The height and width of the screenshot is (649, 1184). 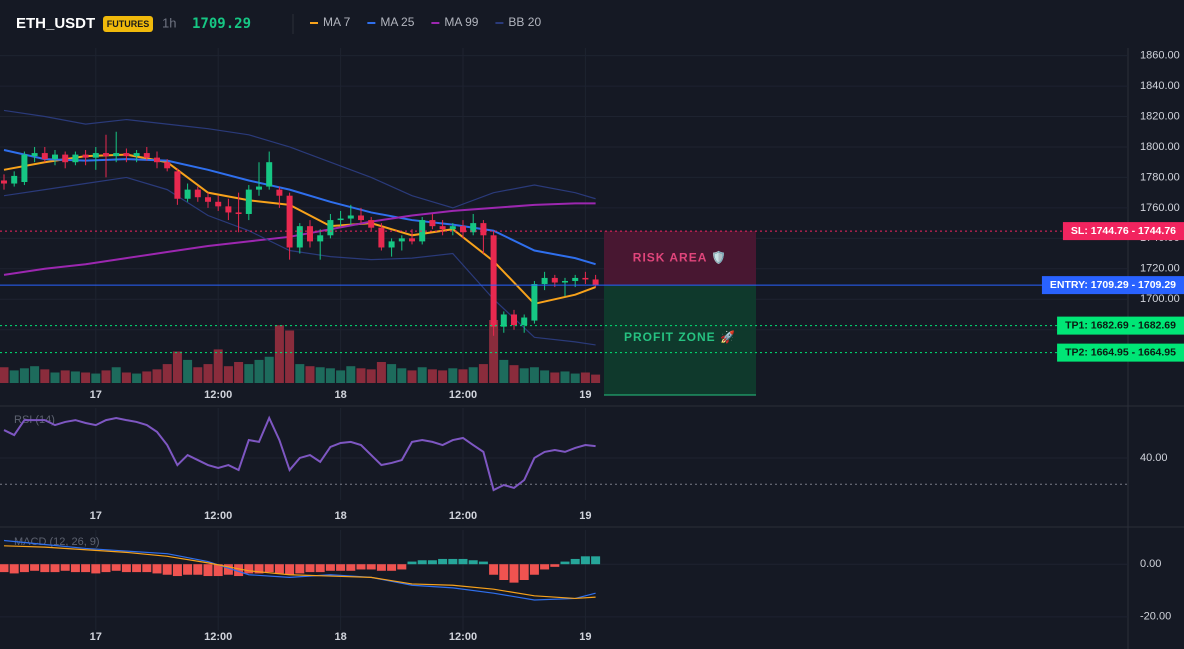 I want to click on rsi-line, so click(x=299, y=453).